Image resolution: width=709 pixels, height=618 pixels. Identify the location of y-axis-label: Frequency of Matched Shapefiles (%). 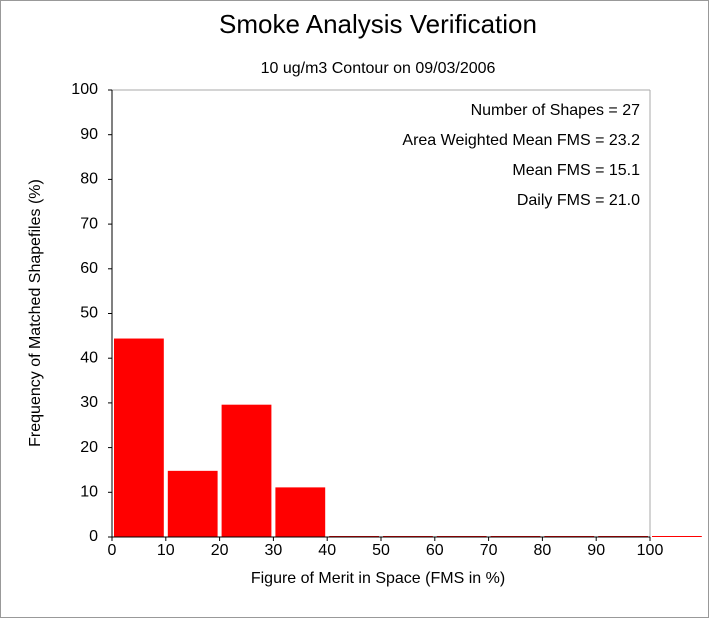
(35, 313).